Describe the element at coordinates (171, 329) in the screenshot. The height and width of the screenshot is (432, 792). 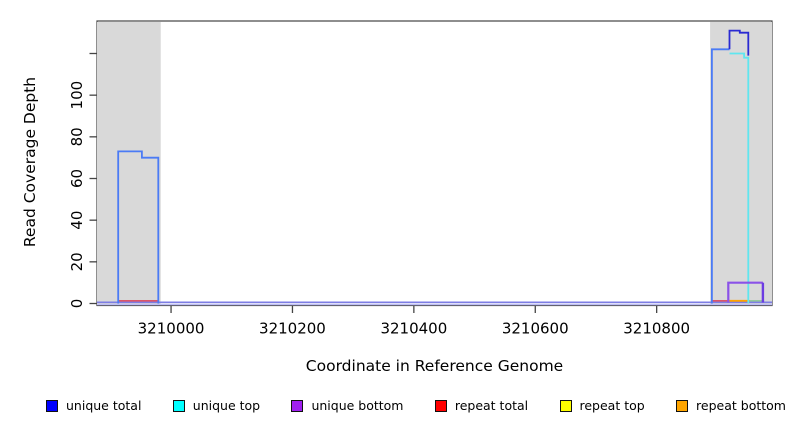
I see `x-tick-label: 3210000` at that location.